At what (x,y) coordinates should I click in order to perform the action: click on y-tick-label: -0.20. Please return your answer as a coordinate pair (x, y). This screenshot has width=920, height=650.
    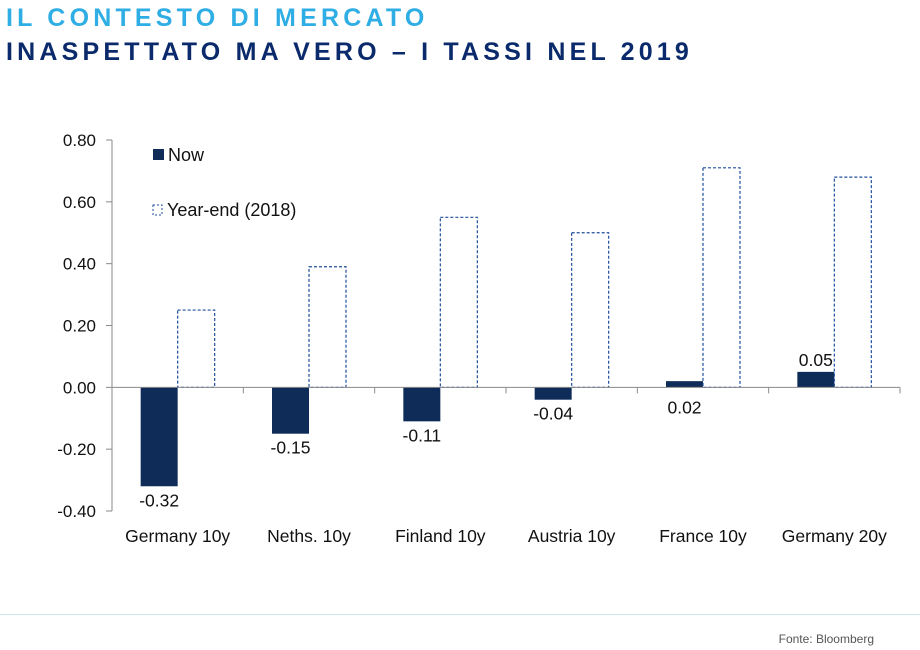
    Looking at the image, I should click on (76, 449).